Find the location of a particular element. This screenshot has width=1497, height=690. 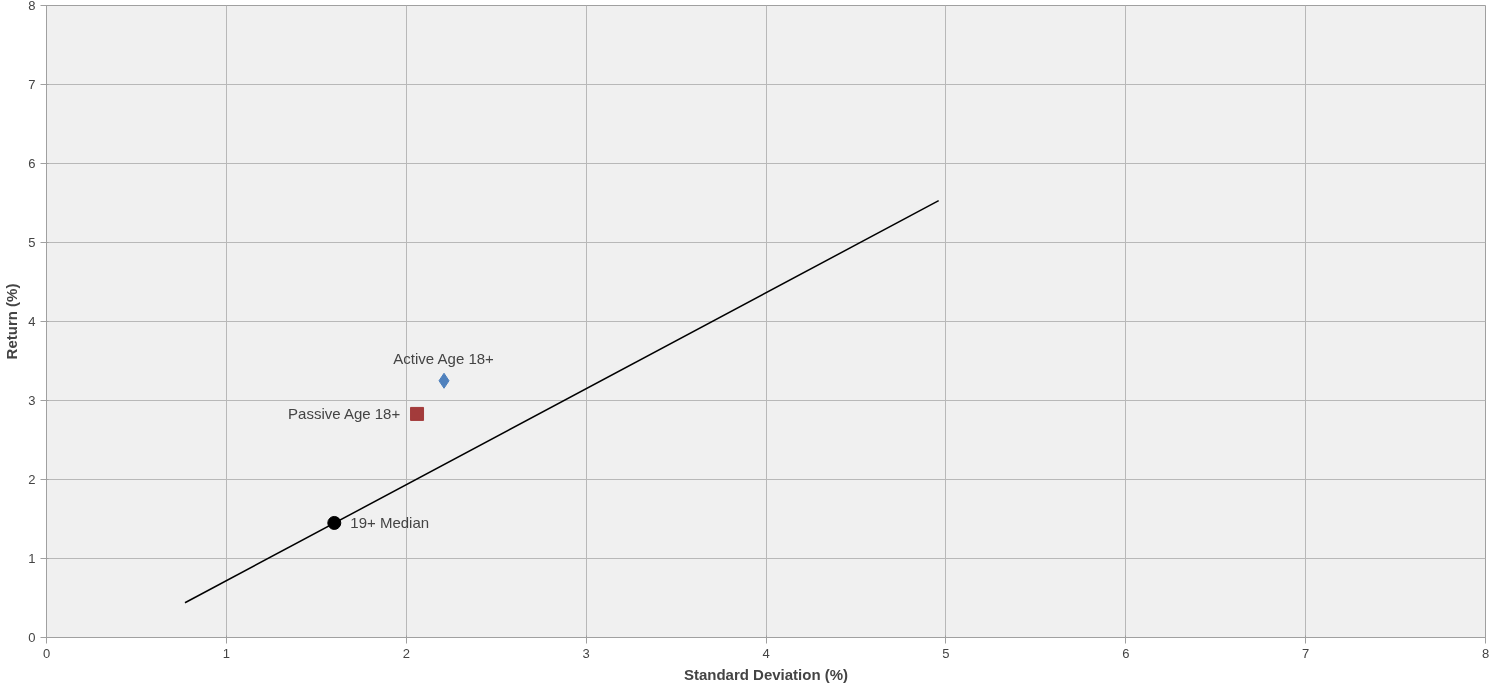

series-label: Active Age 18+ is located at coordinates (444, 358).